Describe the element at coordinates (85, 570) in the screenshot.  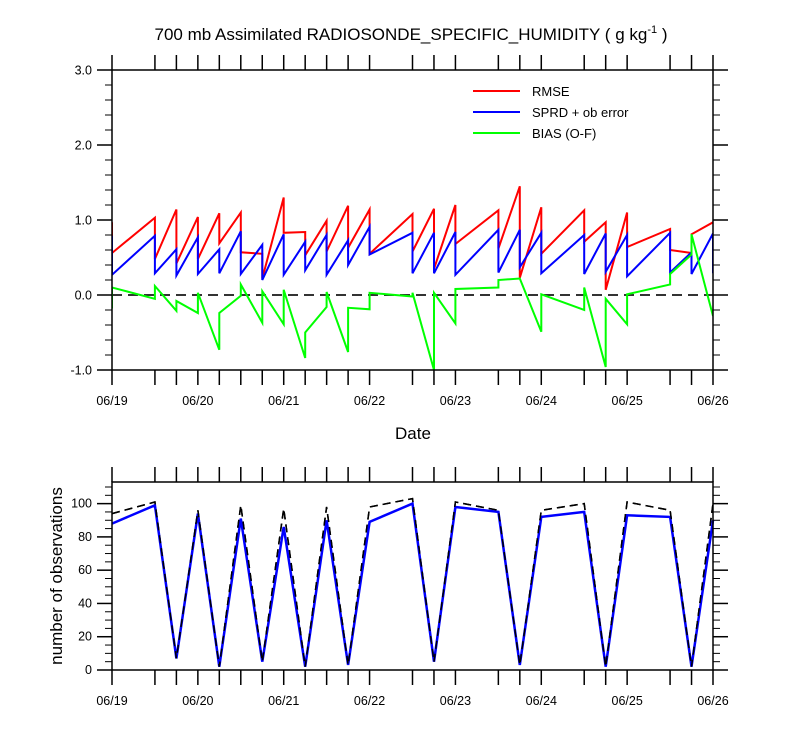
I see `y-tick-label: 60` at that location.